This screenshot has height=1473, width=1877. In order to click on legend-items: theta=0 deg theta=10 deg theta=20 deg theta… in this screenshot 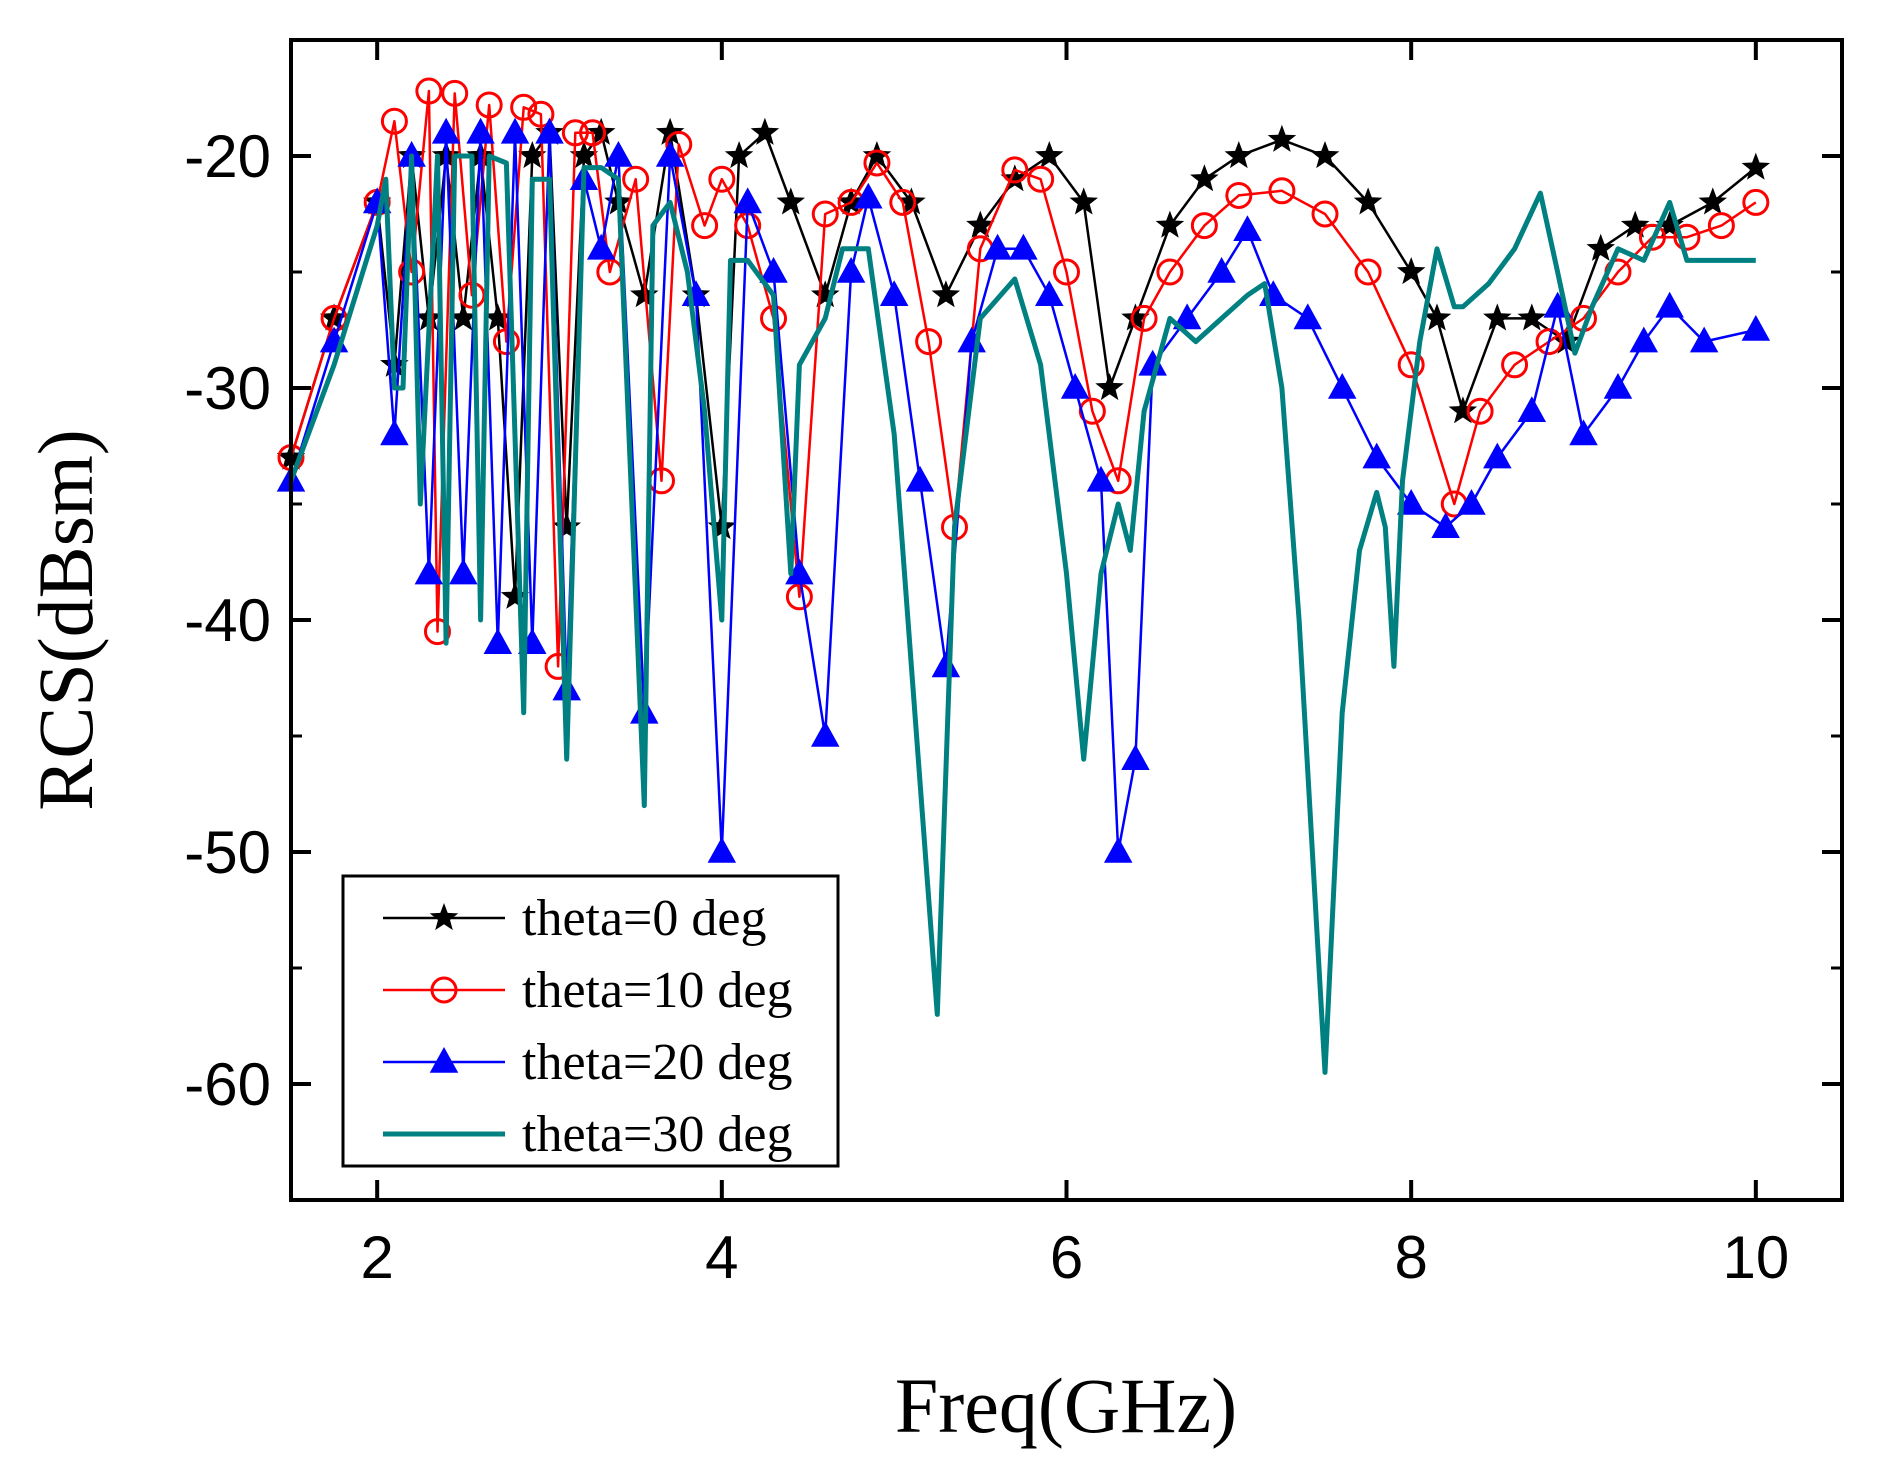, I will do `click(587, 1026)`.